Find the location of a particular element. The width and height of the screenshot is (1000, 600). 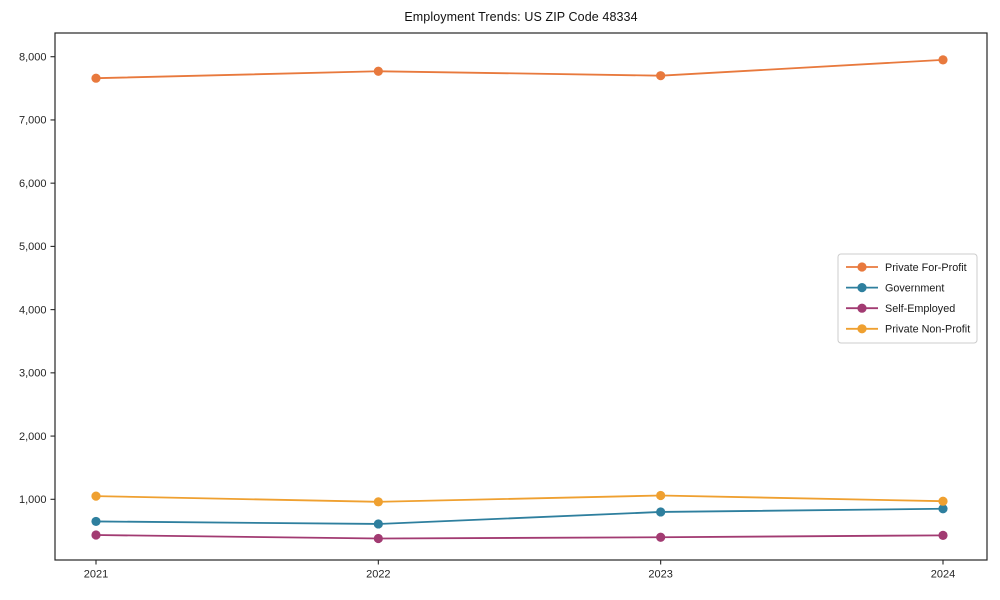

legend-item-private-for-profit: Private For-Profit is located at coordinates (906, 268).